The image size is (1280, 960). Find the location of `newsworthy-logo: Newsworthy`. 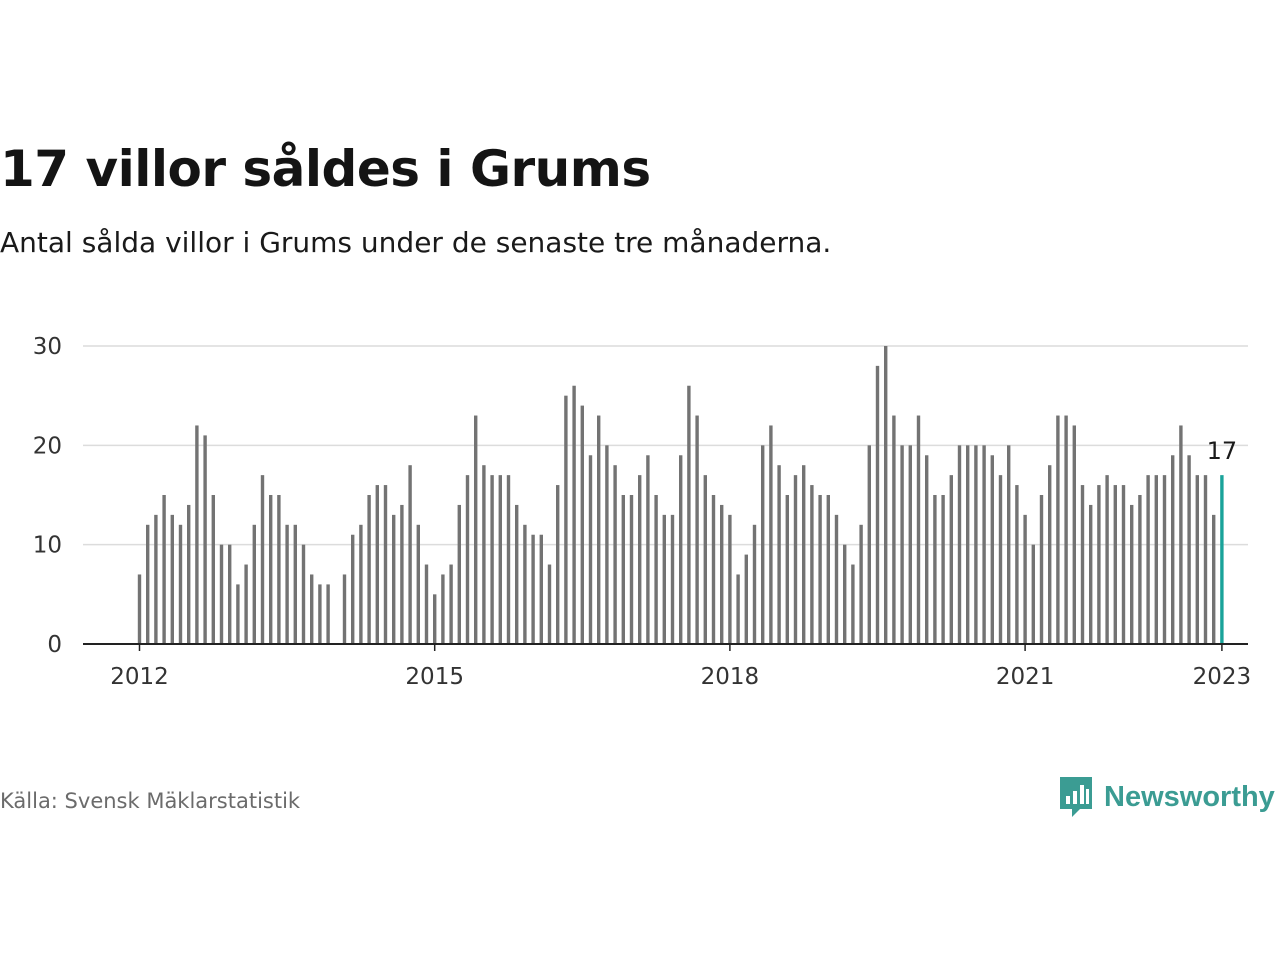

newsworthy-logo: Newsworthy is located at coordinates (1166, 797).